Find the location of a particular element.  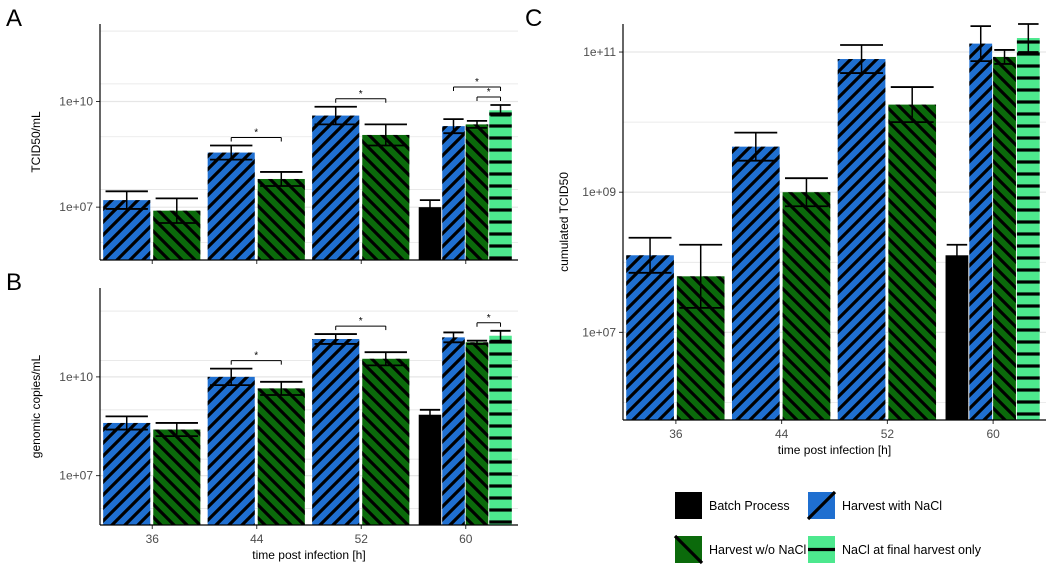

legend-swatch-final-only is located at coordinates (821, 549).